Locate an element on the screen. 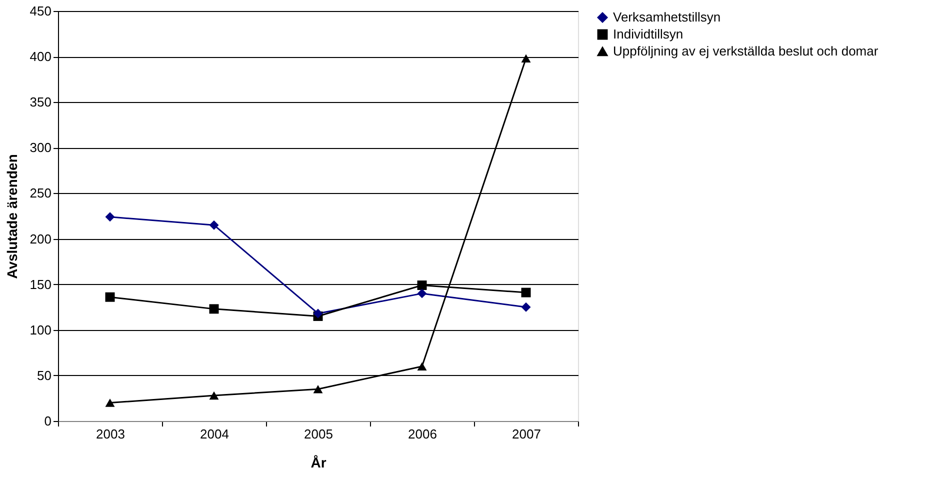 Image resolution: width=951 pixels, height=500 pixels. legend-label: Verksamhetstillsyn is located at coordinates (667, 17).